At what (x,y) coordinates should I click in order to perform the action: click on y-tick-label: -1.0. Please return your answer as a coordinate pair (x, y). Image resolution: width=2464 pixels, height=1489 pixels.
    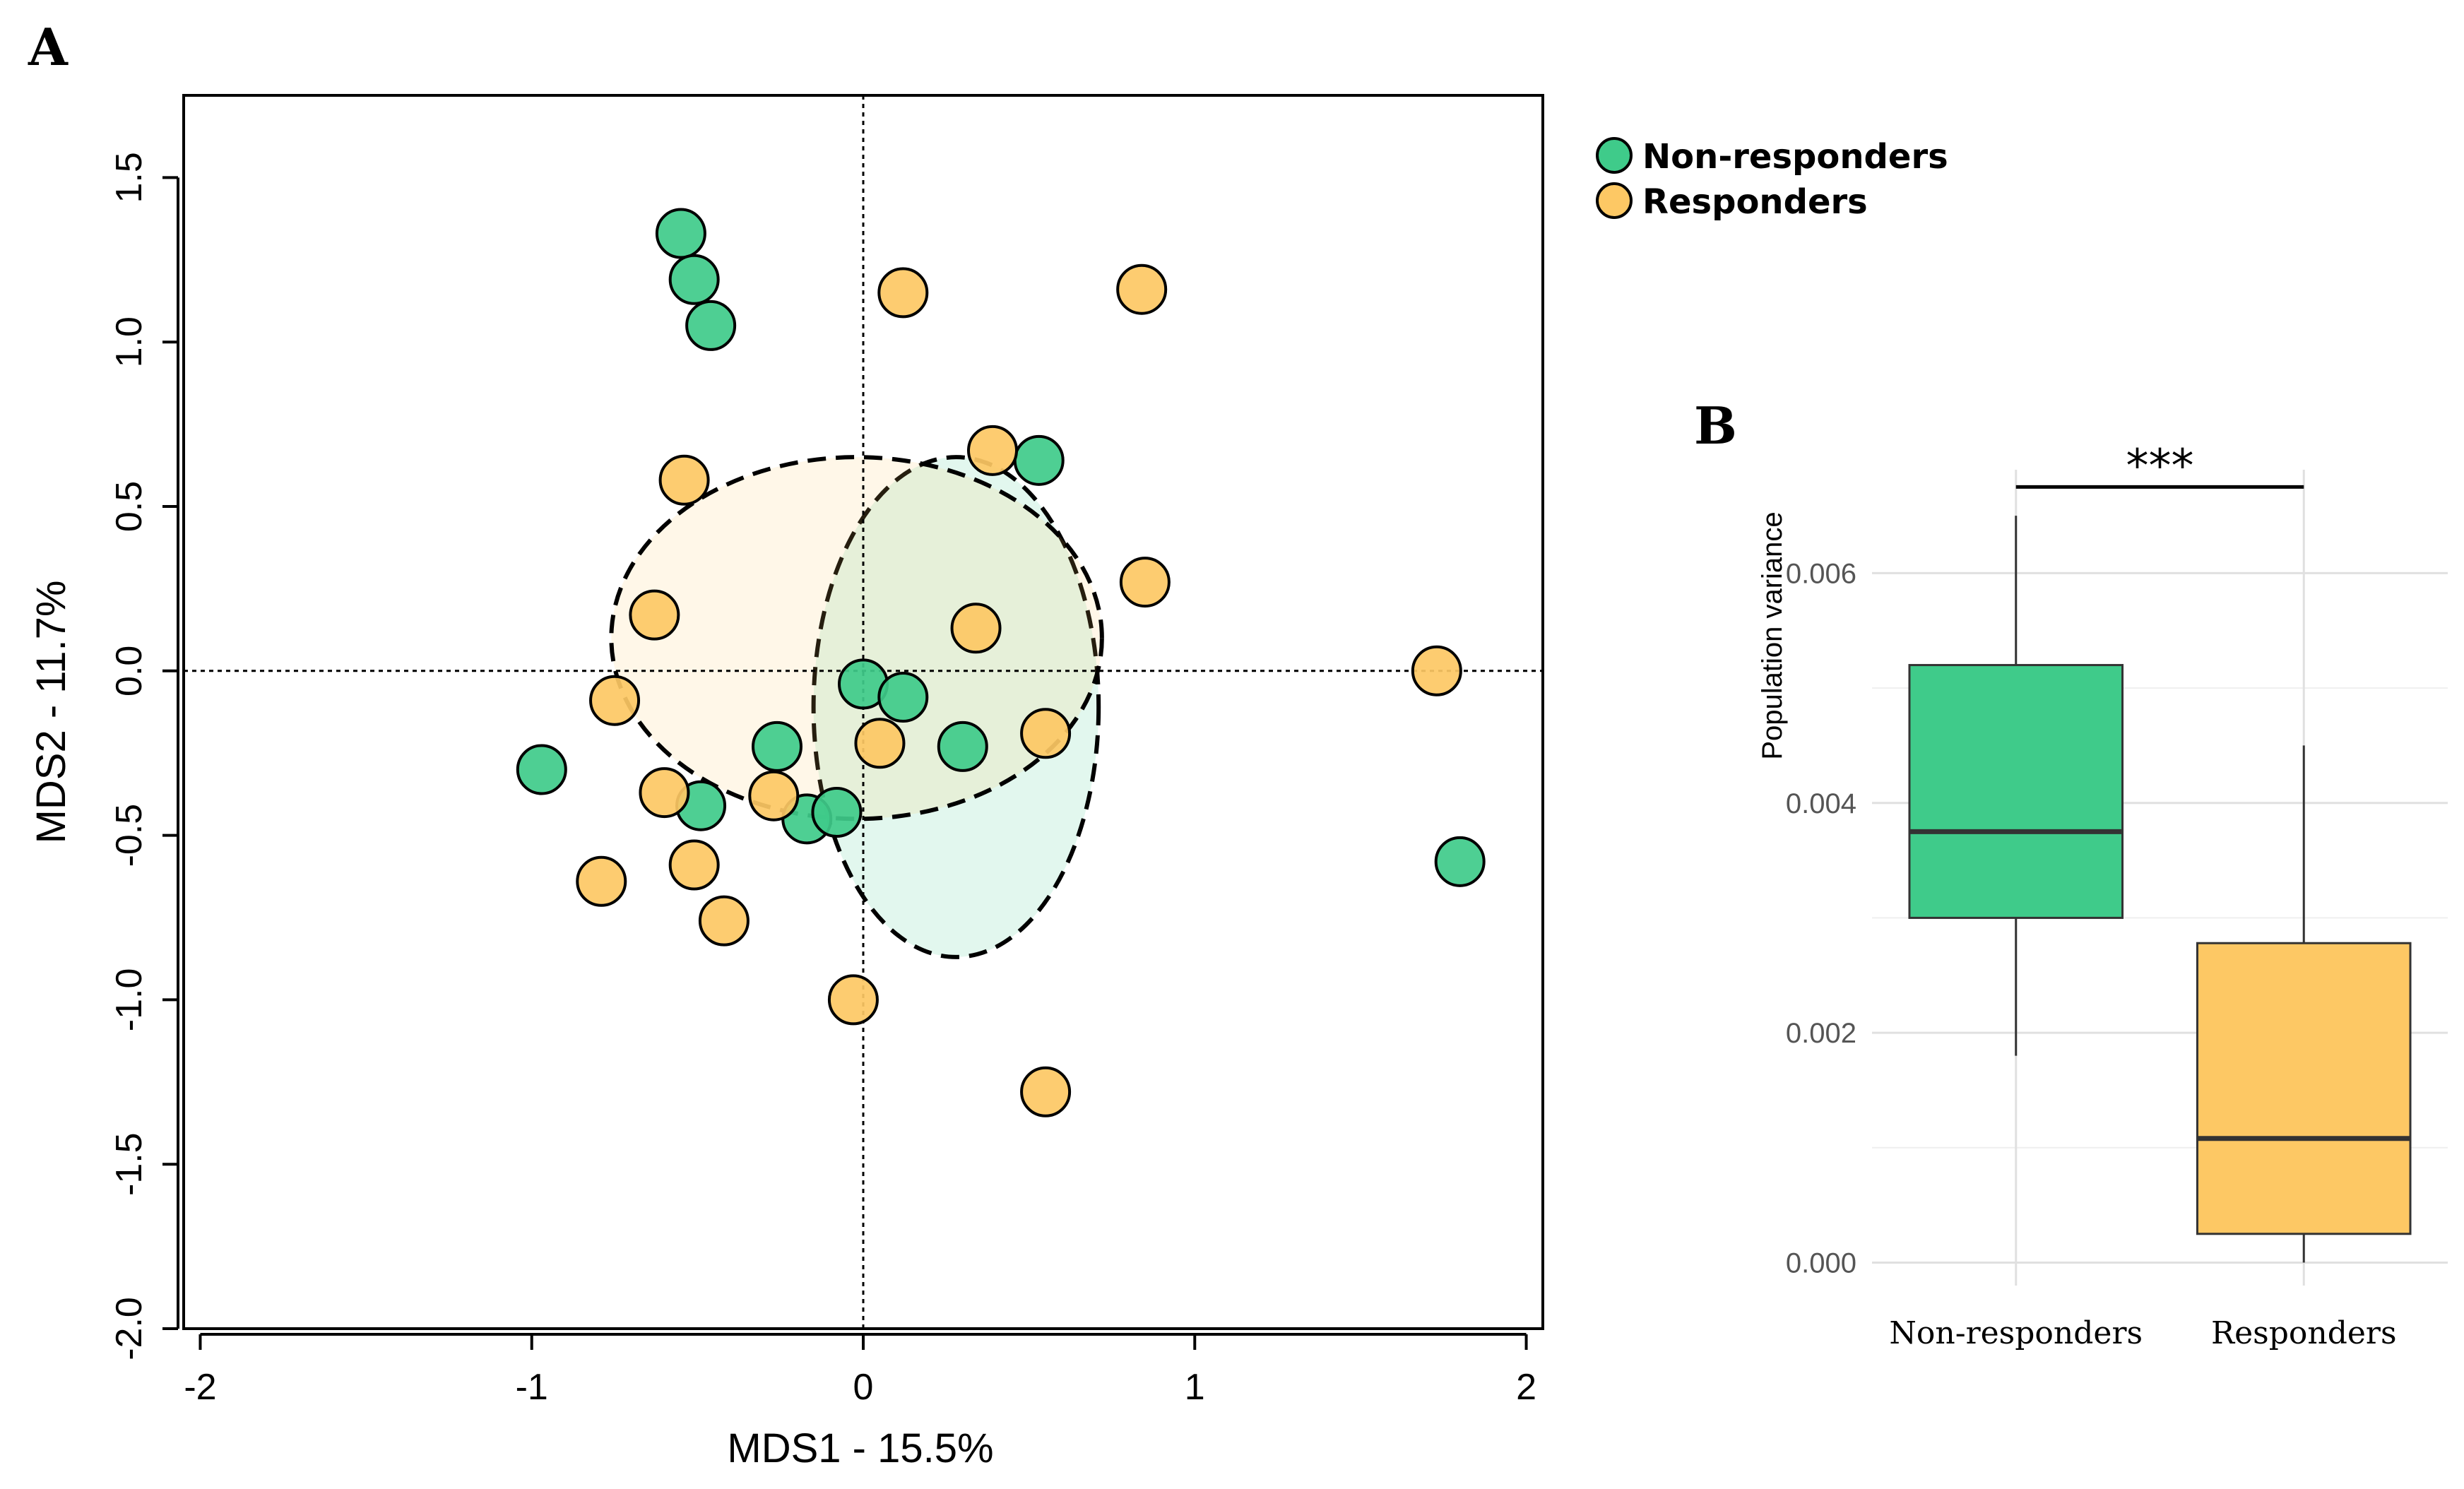
    Looking at the image, I should click on (129, 1000).